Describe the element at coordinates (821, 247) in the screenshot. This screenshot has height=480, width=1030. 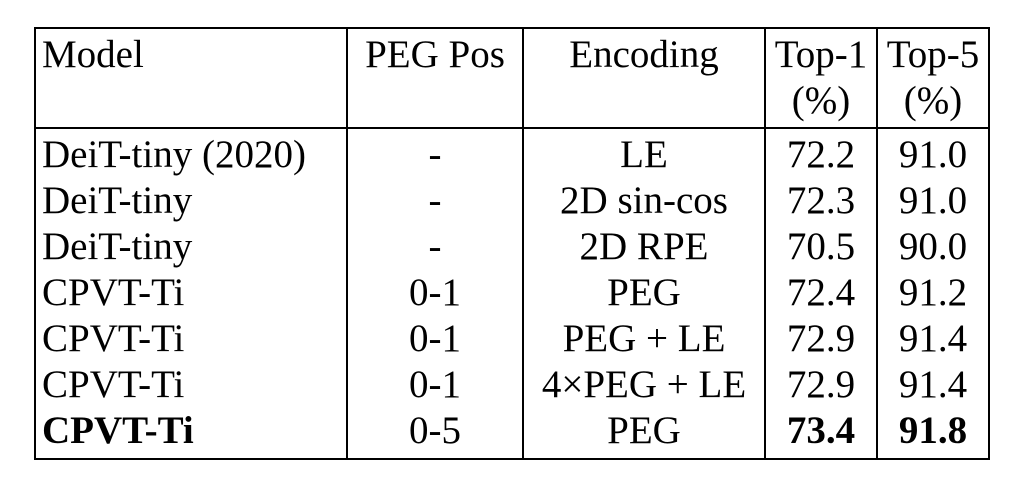
I see `cell-top1: 70.5` at that location.